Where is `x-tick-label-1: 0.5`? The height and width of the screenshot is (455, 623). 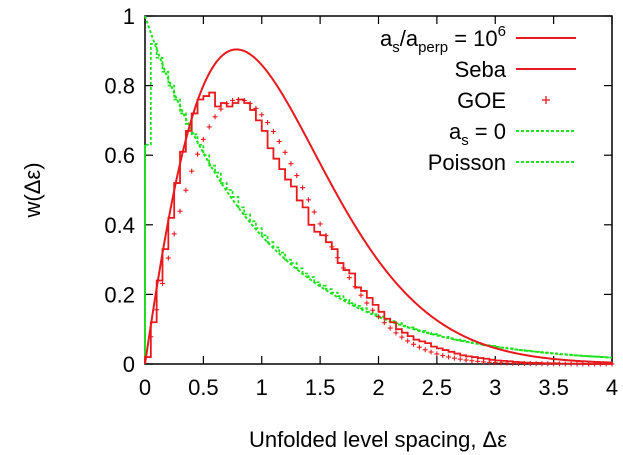
x-tick-label-1: 0.5 is located at coordinates (203, 387).